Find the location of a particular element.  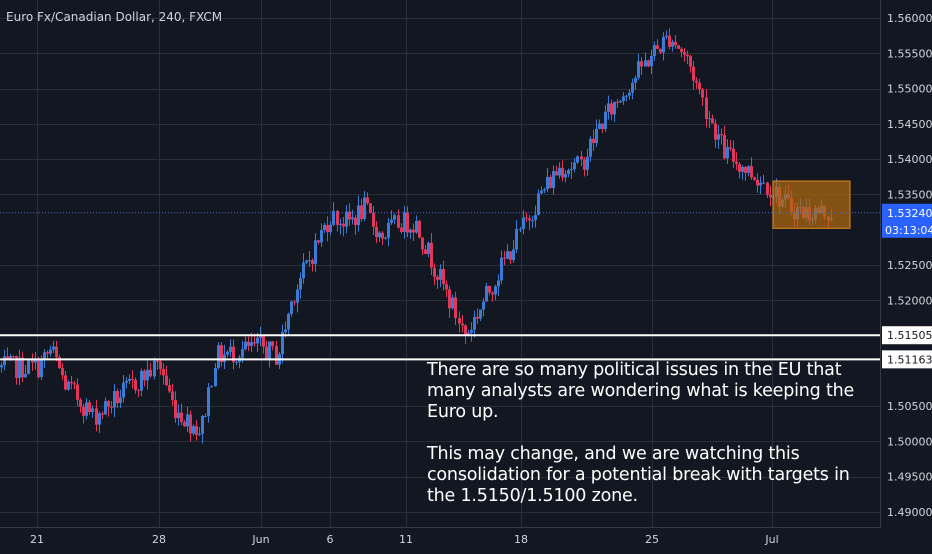

price-tick-label: 1.50500 is located at coordinates (909, 406).